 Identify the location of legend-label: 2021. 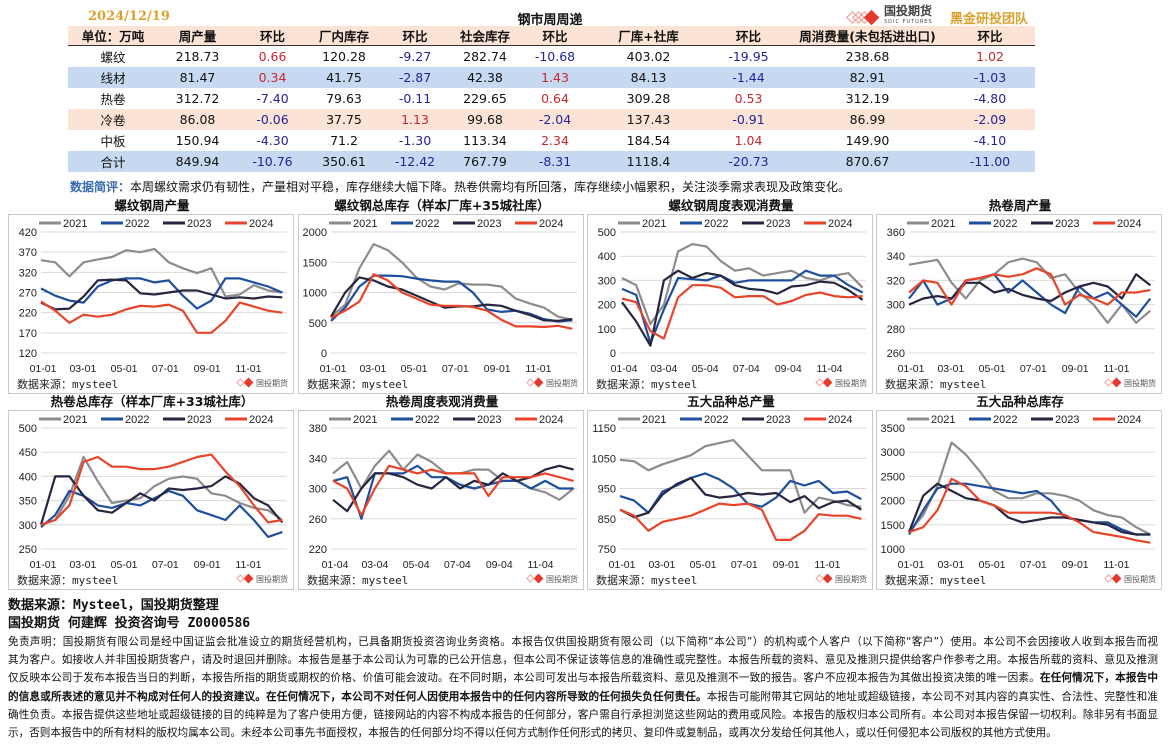
(75, 420).